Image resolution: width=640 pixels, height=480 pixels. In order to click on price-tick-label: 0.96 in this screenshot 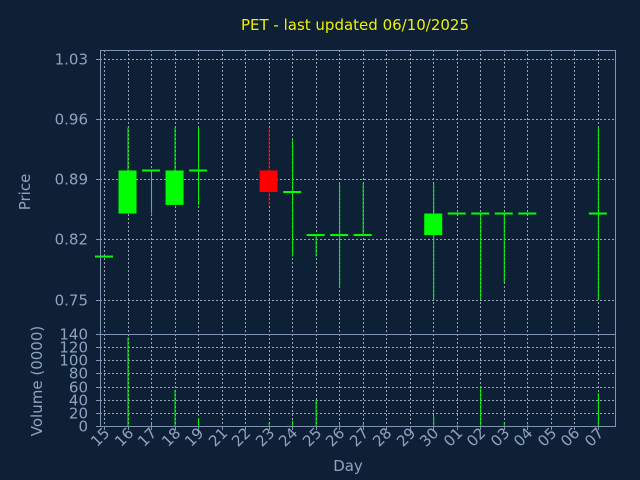, I will do `click(71, 120)`.